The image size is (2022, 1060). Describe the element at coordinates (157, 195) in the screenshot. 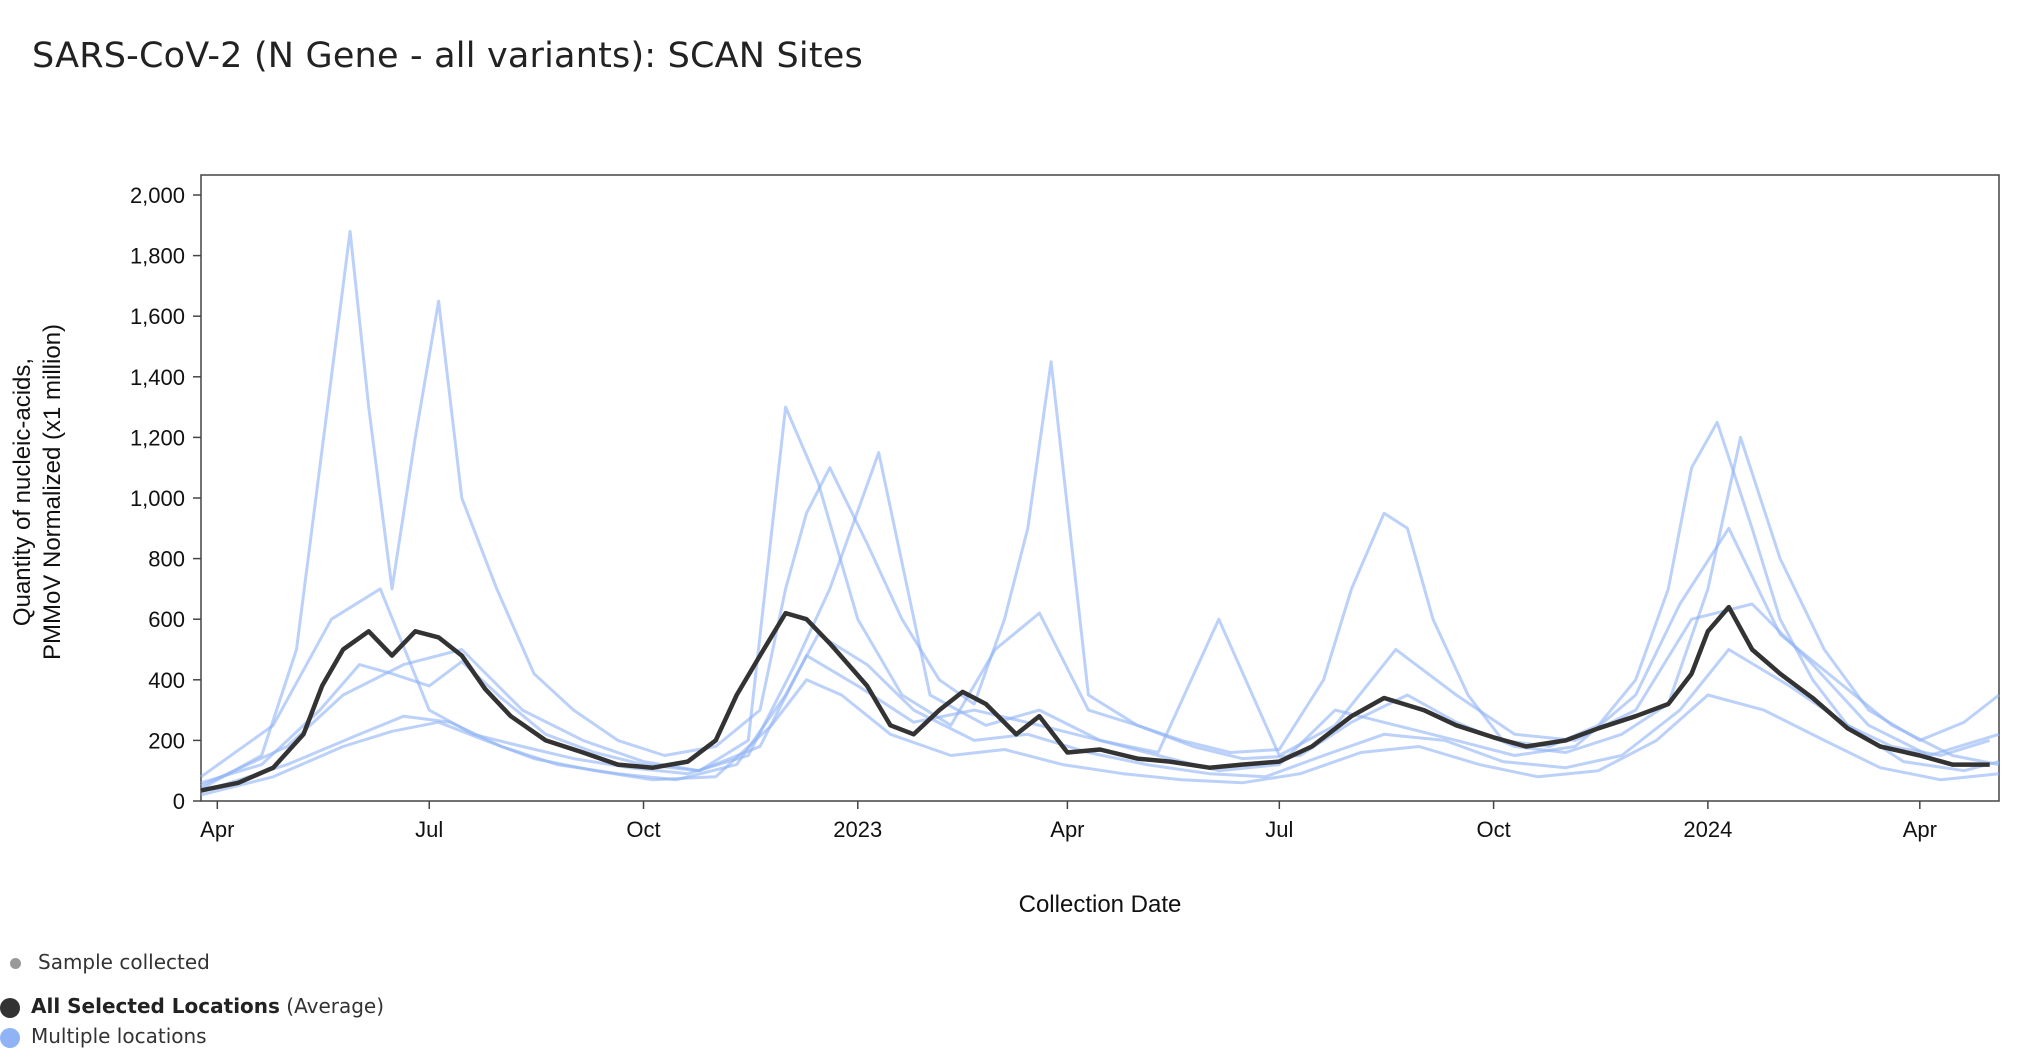

I see `y-tick-label: 2,000` at that location.